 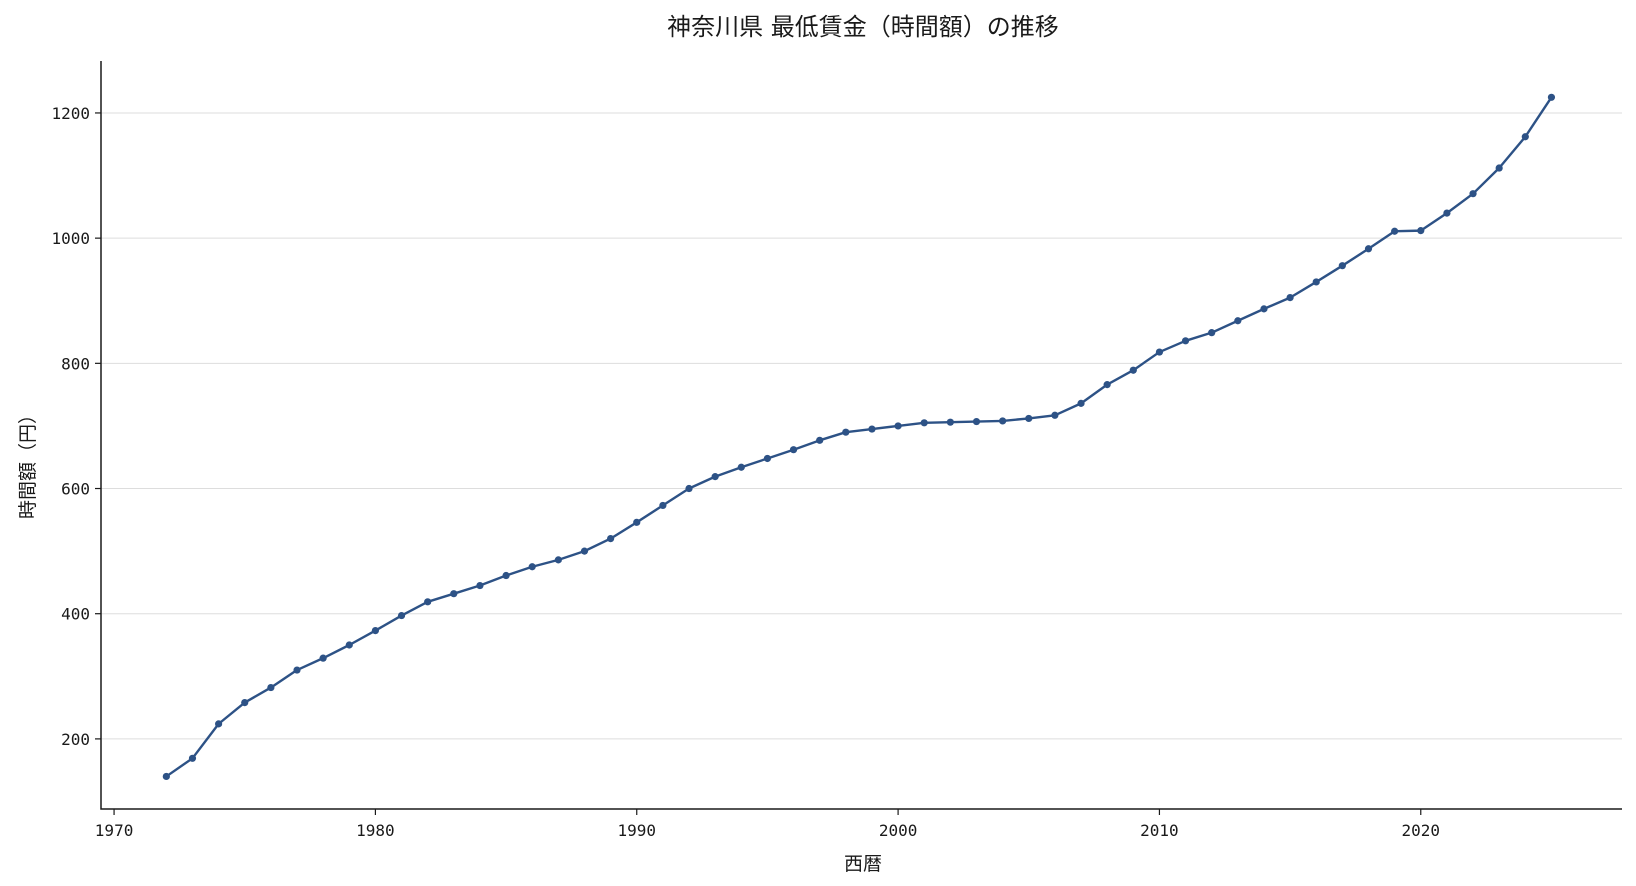 What do you see at coordinates (75, 739) in the screenshot?
I see `y-tick-label: 200` at bounding box center [75, 739].